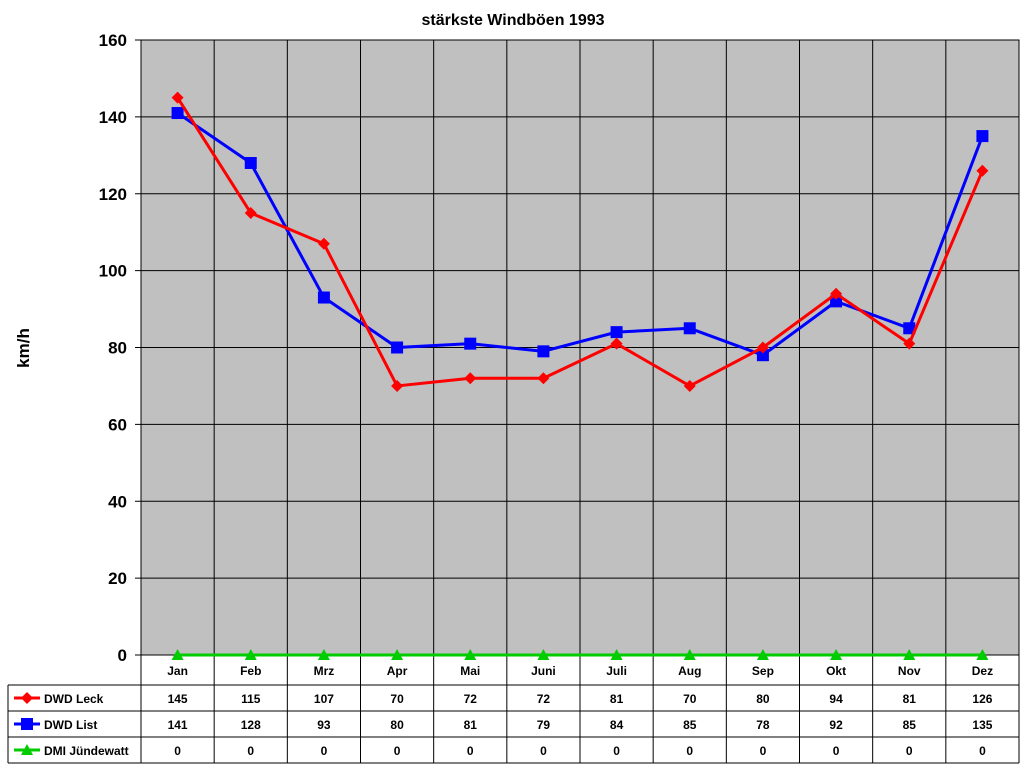  Describe the element at coordinates (122, 655) in the screenshot. I see `y-tick-label: 0` at that location.